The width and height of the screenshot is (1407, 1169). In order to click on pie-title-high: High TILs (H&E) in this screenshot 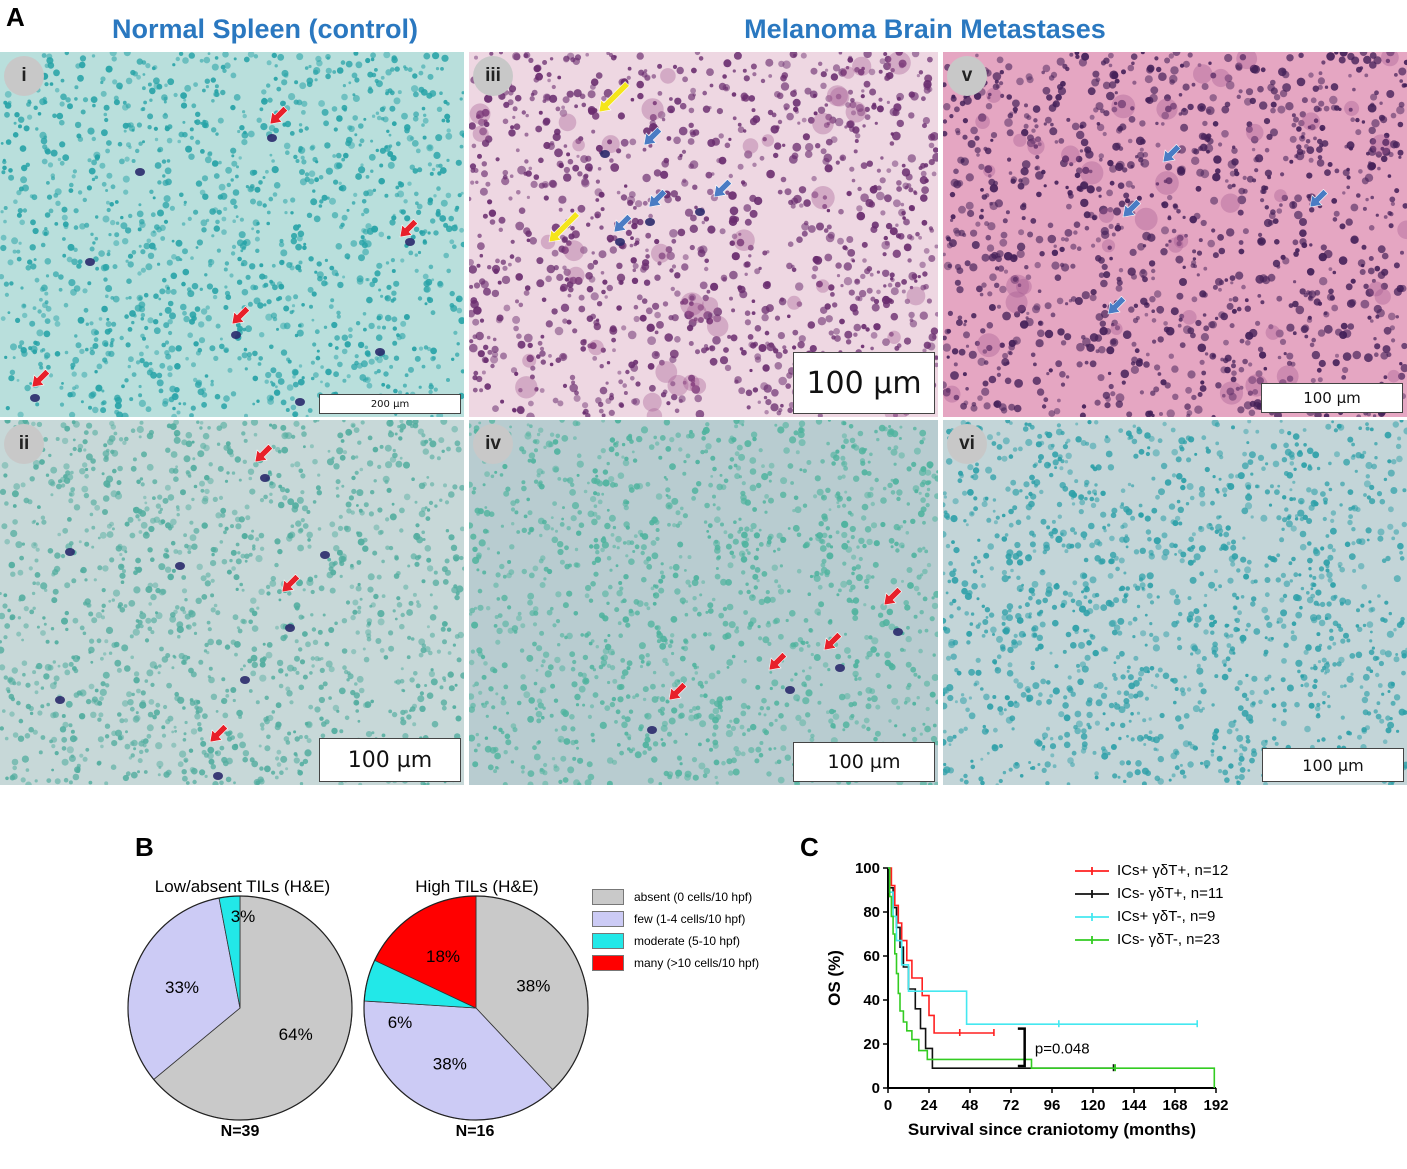, I will do `click(477, 886)`.